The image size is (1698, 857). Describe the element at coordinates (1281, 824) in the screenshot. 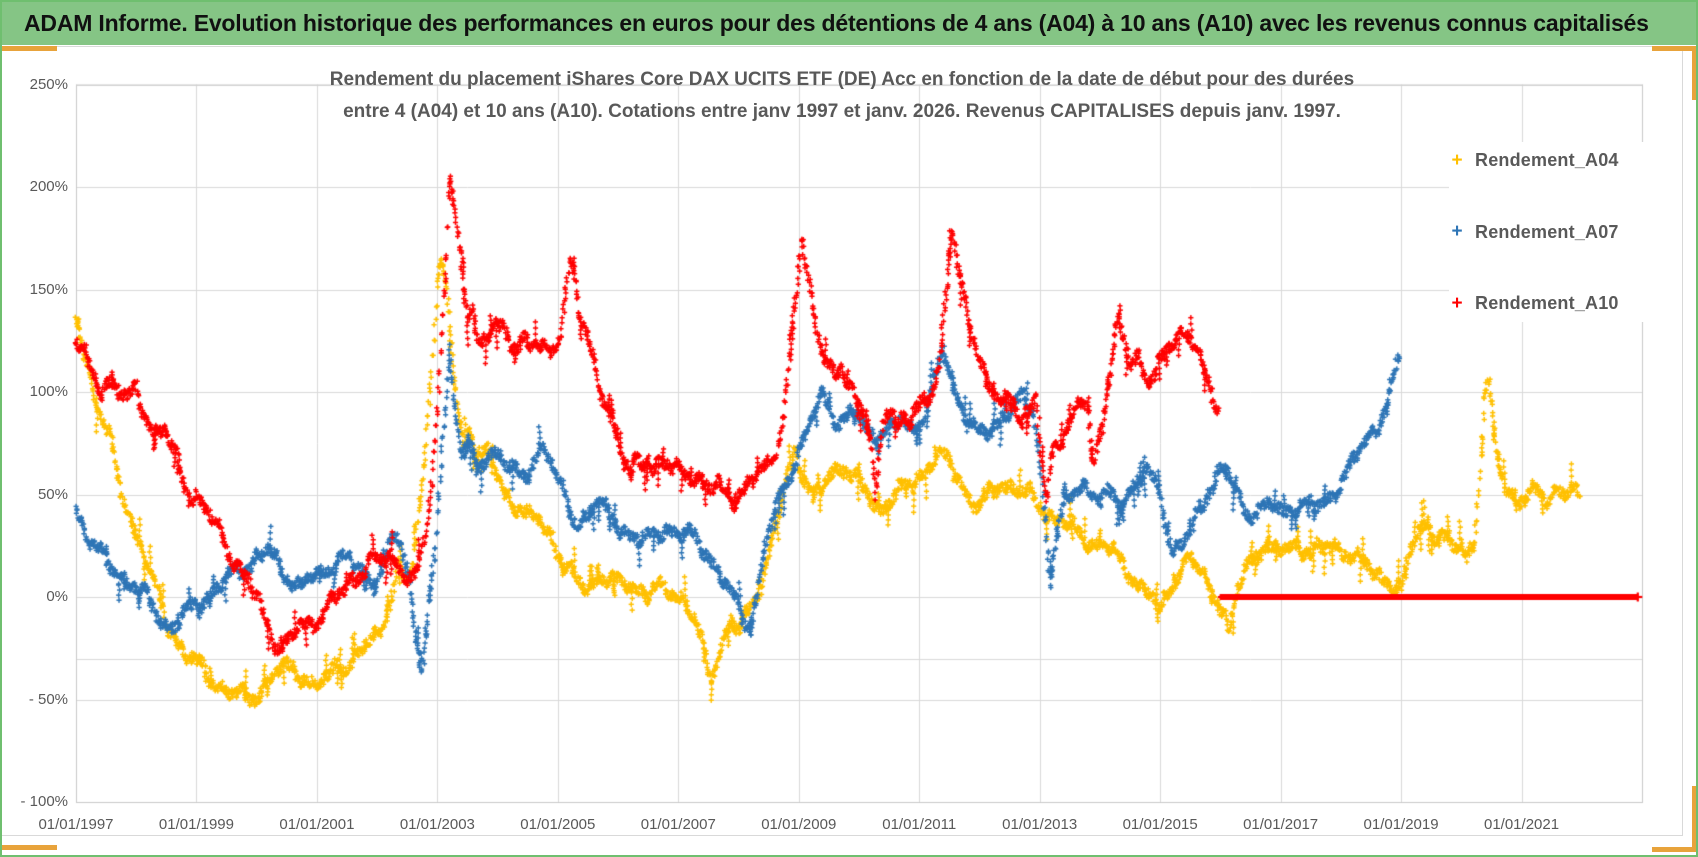

I see `x-tick-label: 01/01/2017` at that location.